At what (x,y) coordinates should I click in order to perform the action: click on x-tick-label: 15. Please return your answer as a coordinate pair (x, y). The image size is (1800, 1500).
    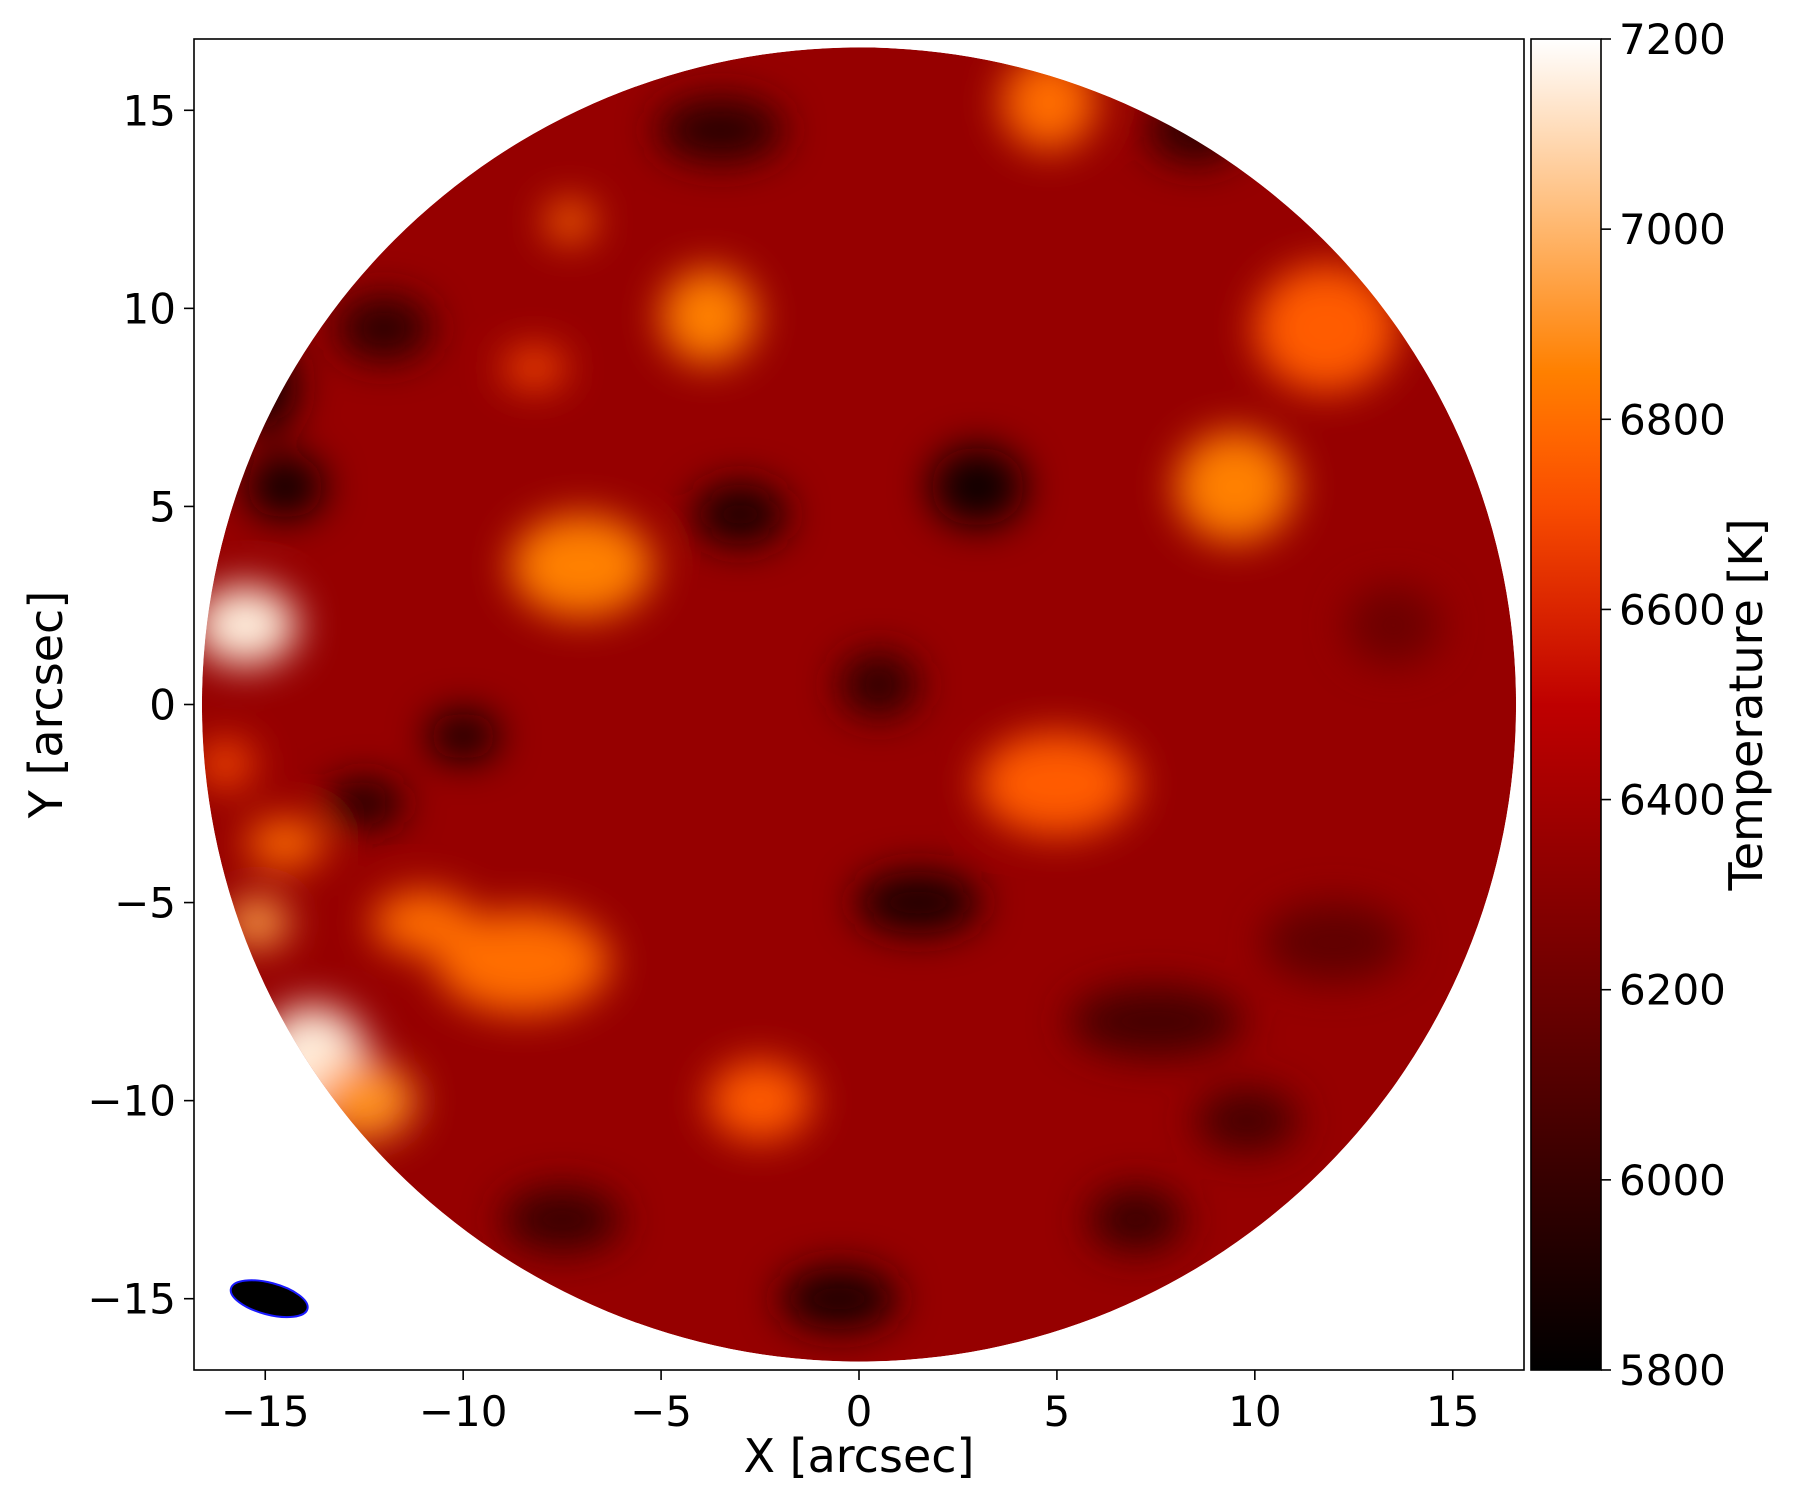
    Looking at the image, I should click on (1452, 1411).